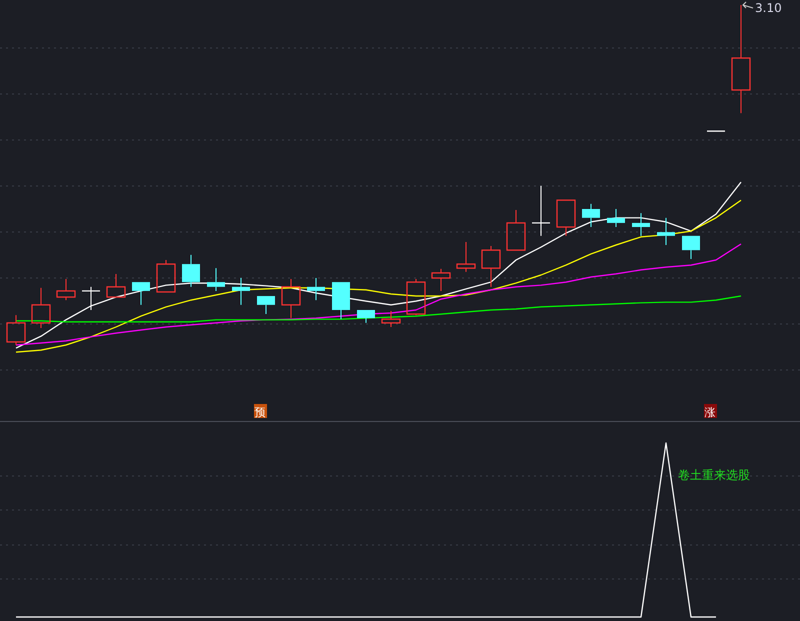 Image resolution: width=800 pixels, height=621 pixels. Describe the element at coordinates (260, 412) in the screenshot. I see `text: 预` at that location.